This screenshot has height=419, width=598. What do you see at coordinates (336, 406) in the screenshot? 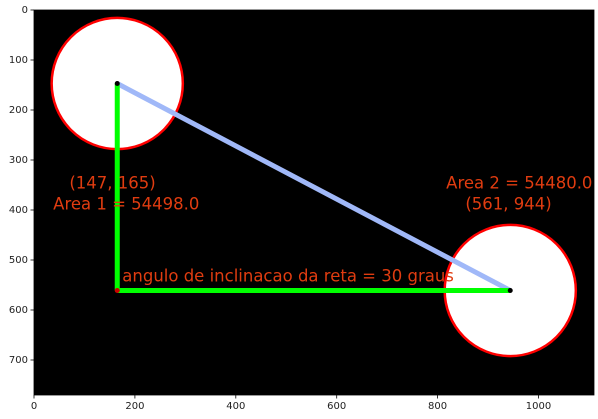
I see `x-tick-label: 600` at bounding box center [336, 406].